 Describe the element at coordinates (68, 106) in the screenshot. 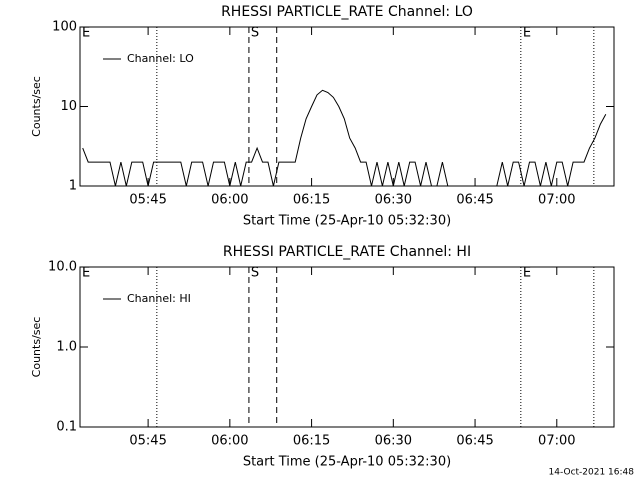

I see `y-tick-label: 10` at that location.